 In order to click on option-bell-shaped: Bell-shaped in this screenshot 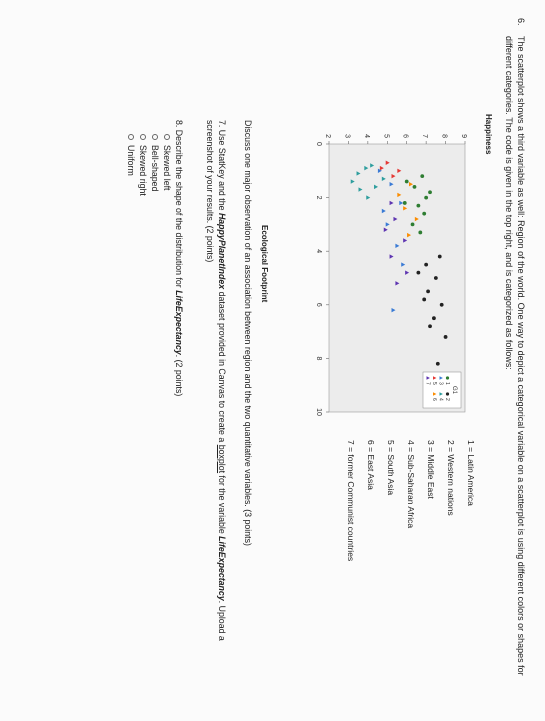, I will do `click(155, 265)`.